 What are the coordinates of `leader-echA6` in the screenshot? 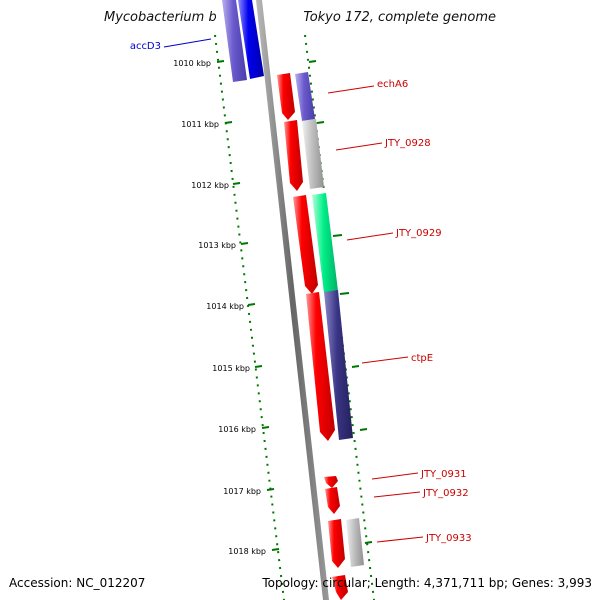 It's located at (351, 89).